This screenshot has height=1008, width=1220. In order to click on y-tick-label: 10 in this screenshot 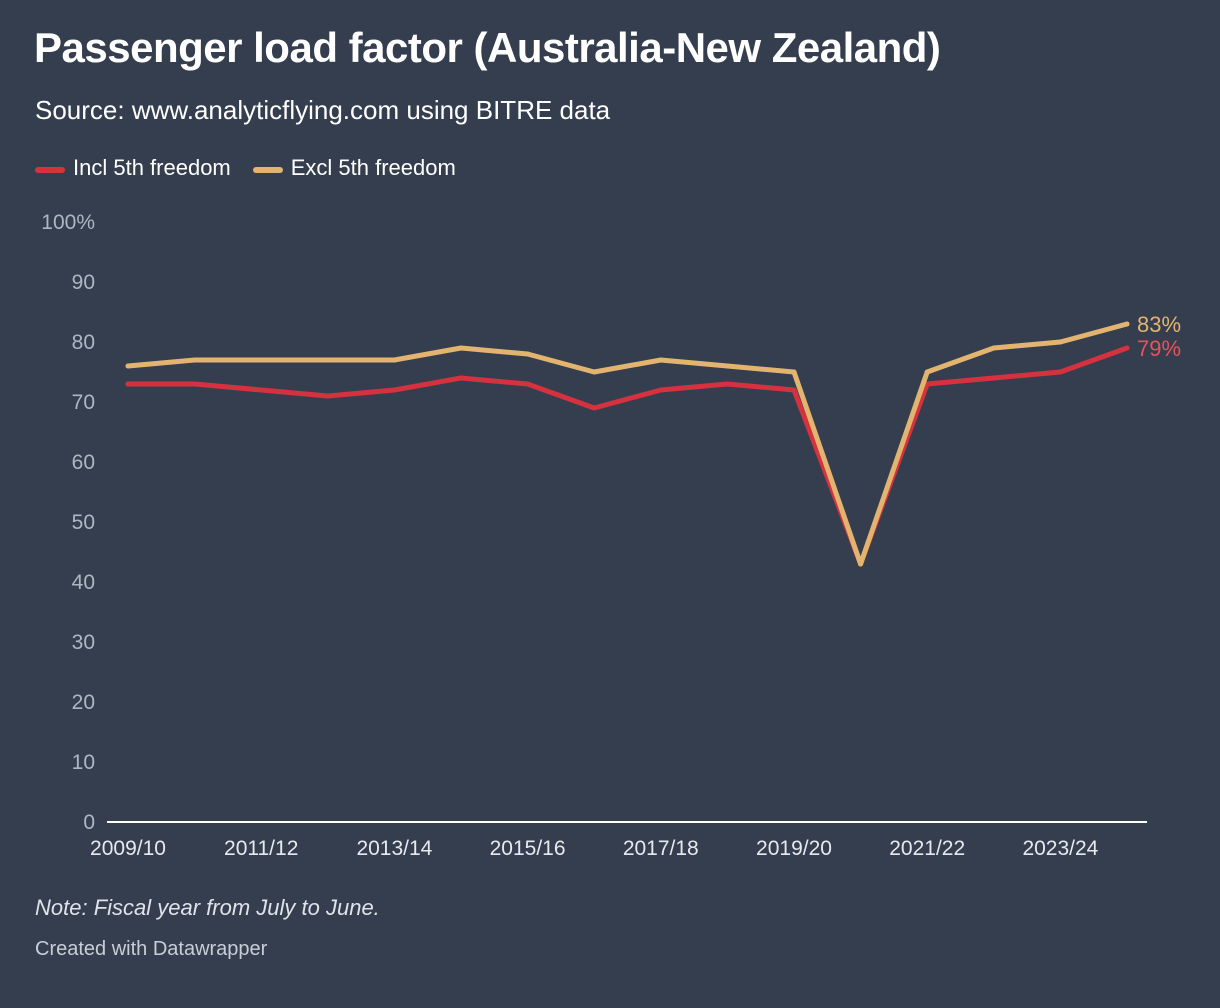, I will do `click(83, 762)`.